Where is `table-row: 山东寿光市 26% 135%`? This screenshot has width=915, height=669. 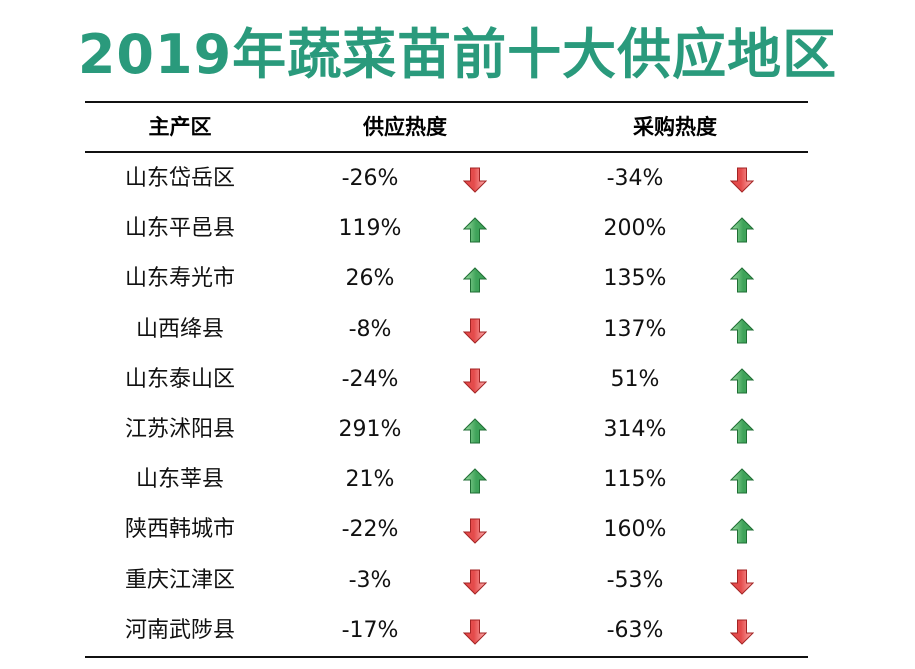
table-row: 山东寿光市 26% 135% is located at coordinates (446, 279).